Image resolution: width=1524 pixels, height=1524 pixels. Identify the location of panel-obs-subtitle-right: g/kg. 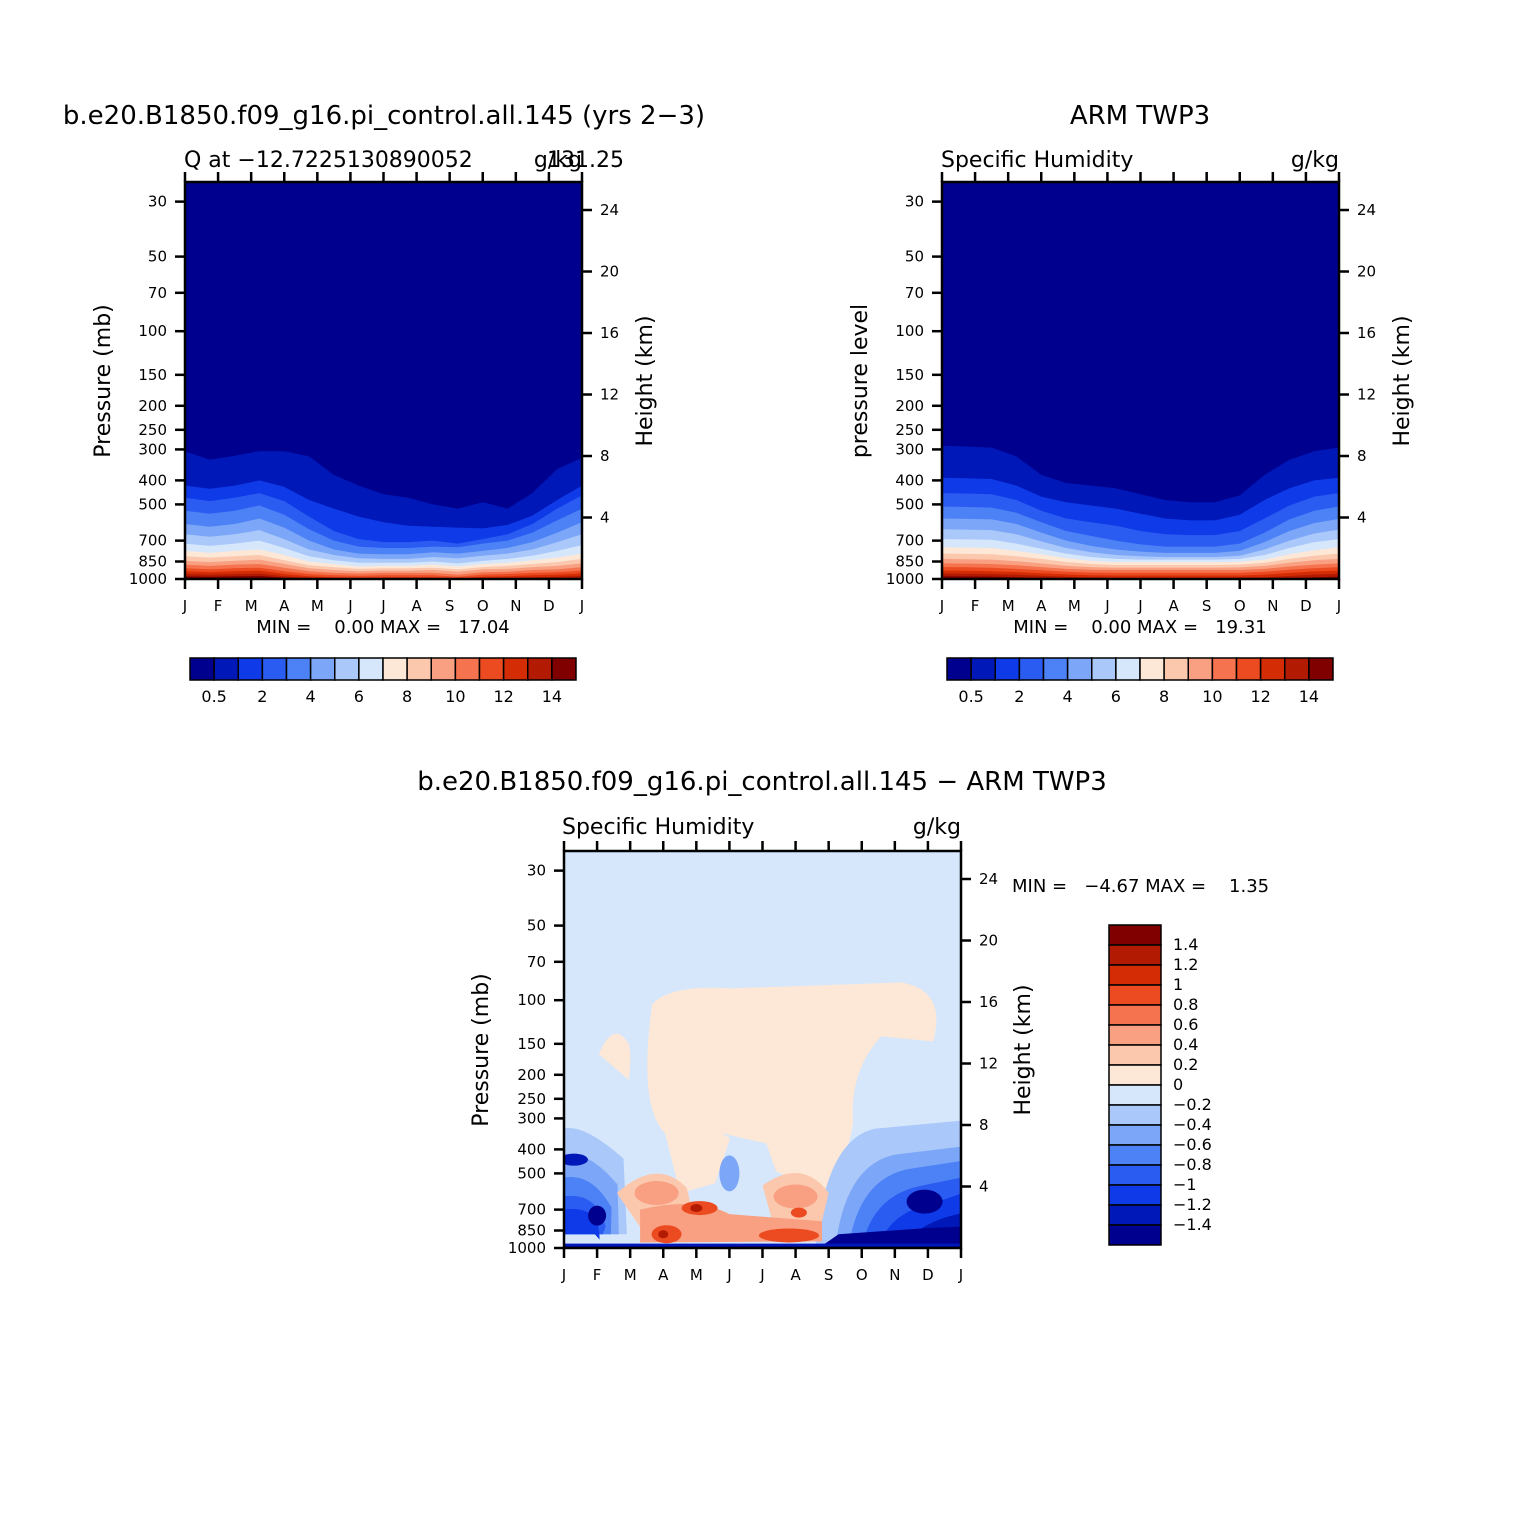
(1315, 160).